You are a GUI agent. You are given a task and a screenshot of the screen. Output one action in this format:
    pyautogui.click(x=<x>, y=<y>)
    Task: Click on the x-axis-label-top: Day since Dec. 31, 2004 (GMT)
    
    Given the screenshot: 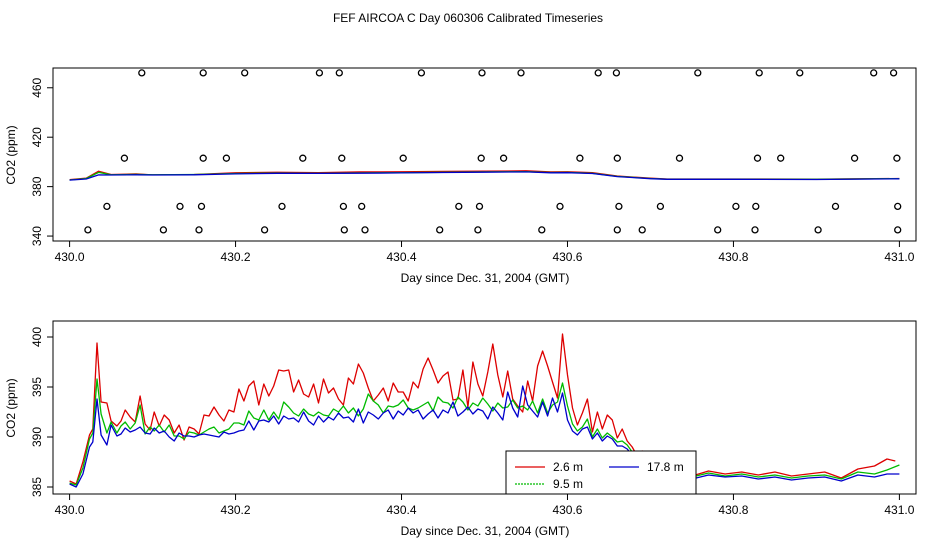 What is the action you would take?
    pyautogui.click(x=485, y=278)
    